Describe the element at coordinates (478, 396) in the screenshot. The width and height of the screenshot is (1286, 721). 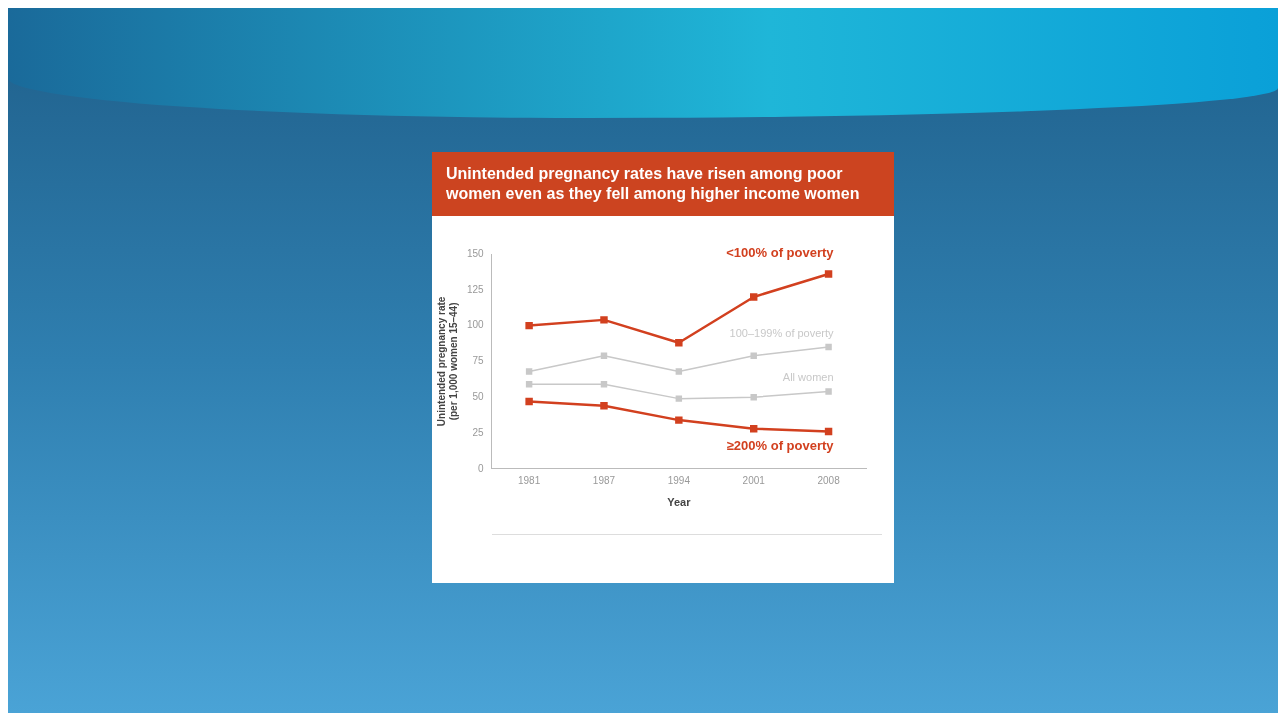
I see `y-tick-label: 50` at that location.